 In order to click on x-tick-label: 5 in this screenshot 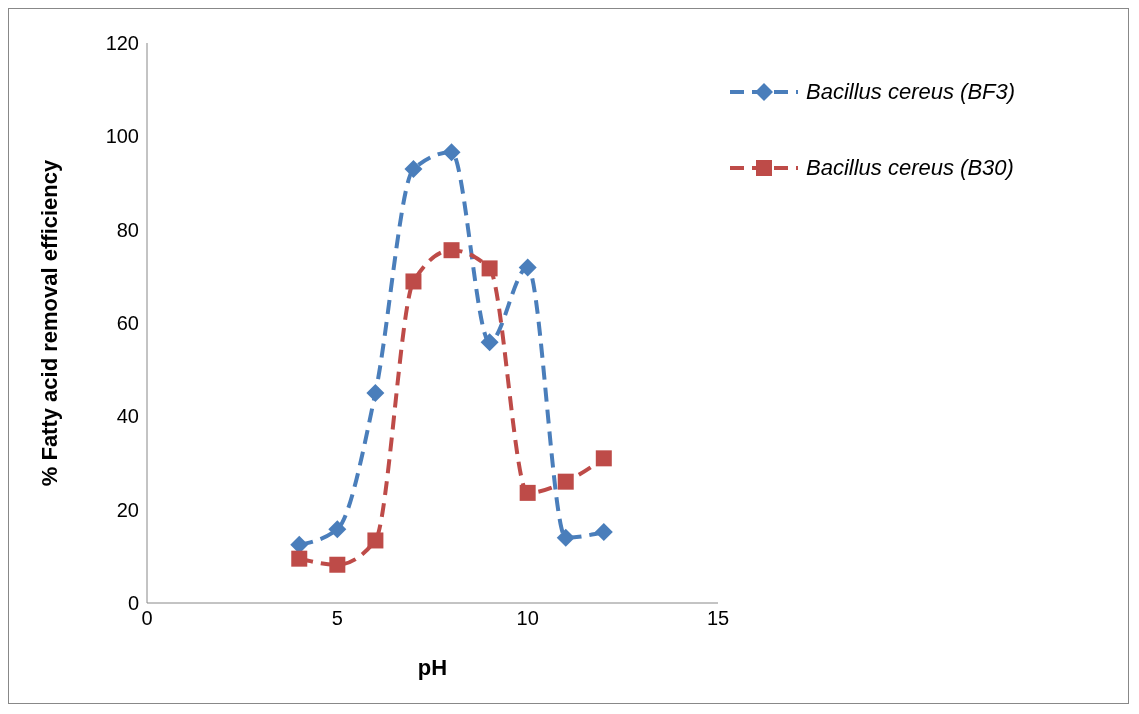, I will do `click(337, 618)`.